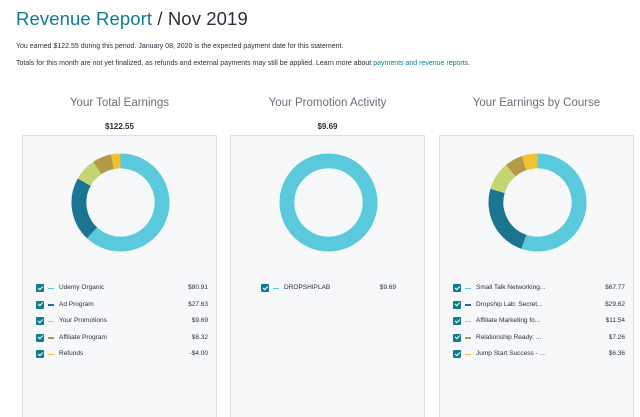  What do you see at coordinates (83, 337) in the screenshot?
I see `legend-label: Affiliate Program` at bounding box center [83, 337].